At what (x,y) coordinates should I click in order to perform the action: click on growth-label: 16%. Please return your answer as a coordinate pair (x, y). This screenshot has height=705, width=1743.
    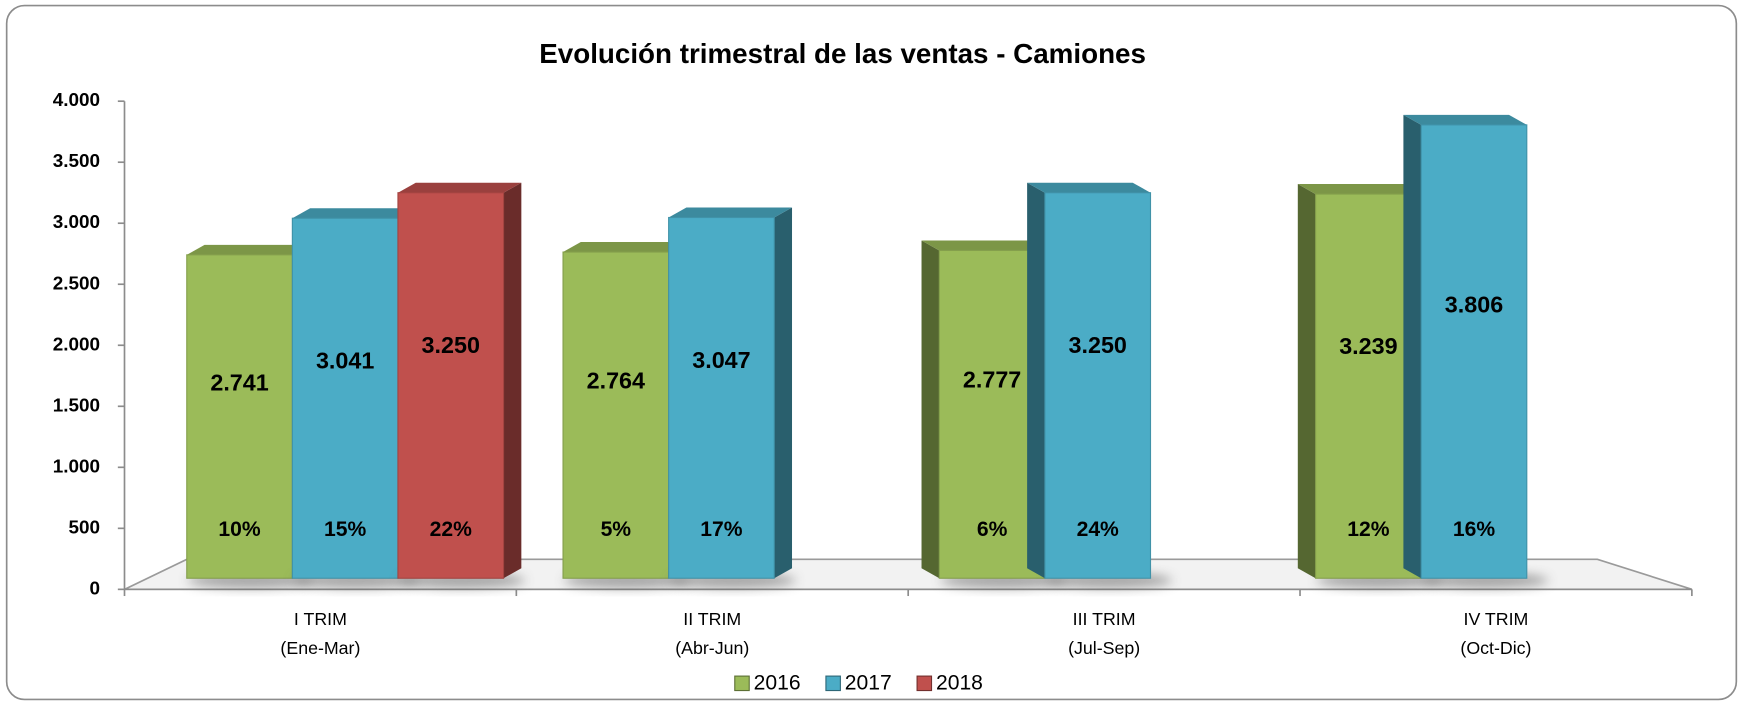
    Looking at the image, I should click on (1474, 529).